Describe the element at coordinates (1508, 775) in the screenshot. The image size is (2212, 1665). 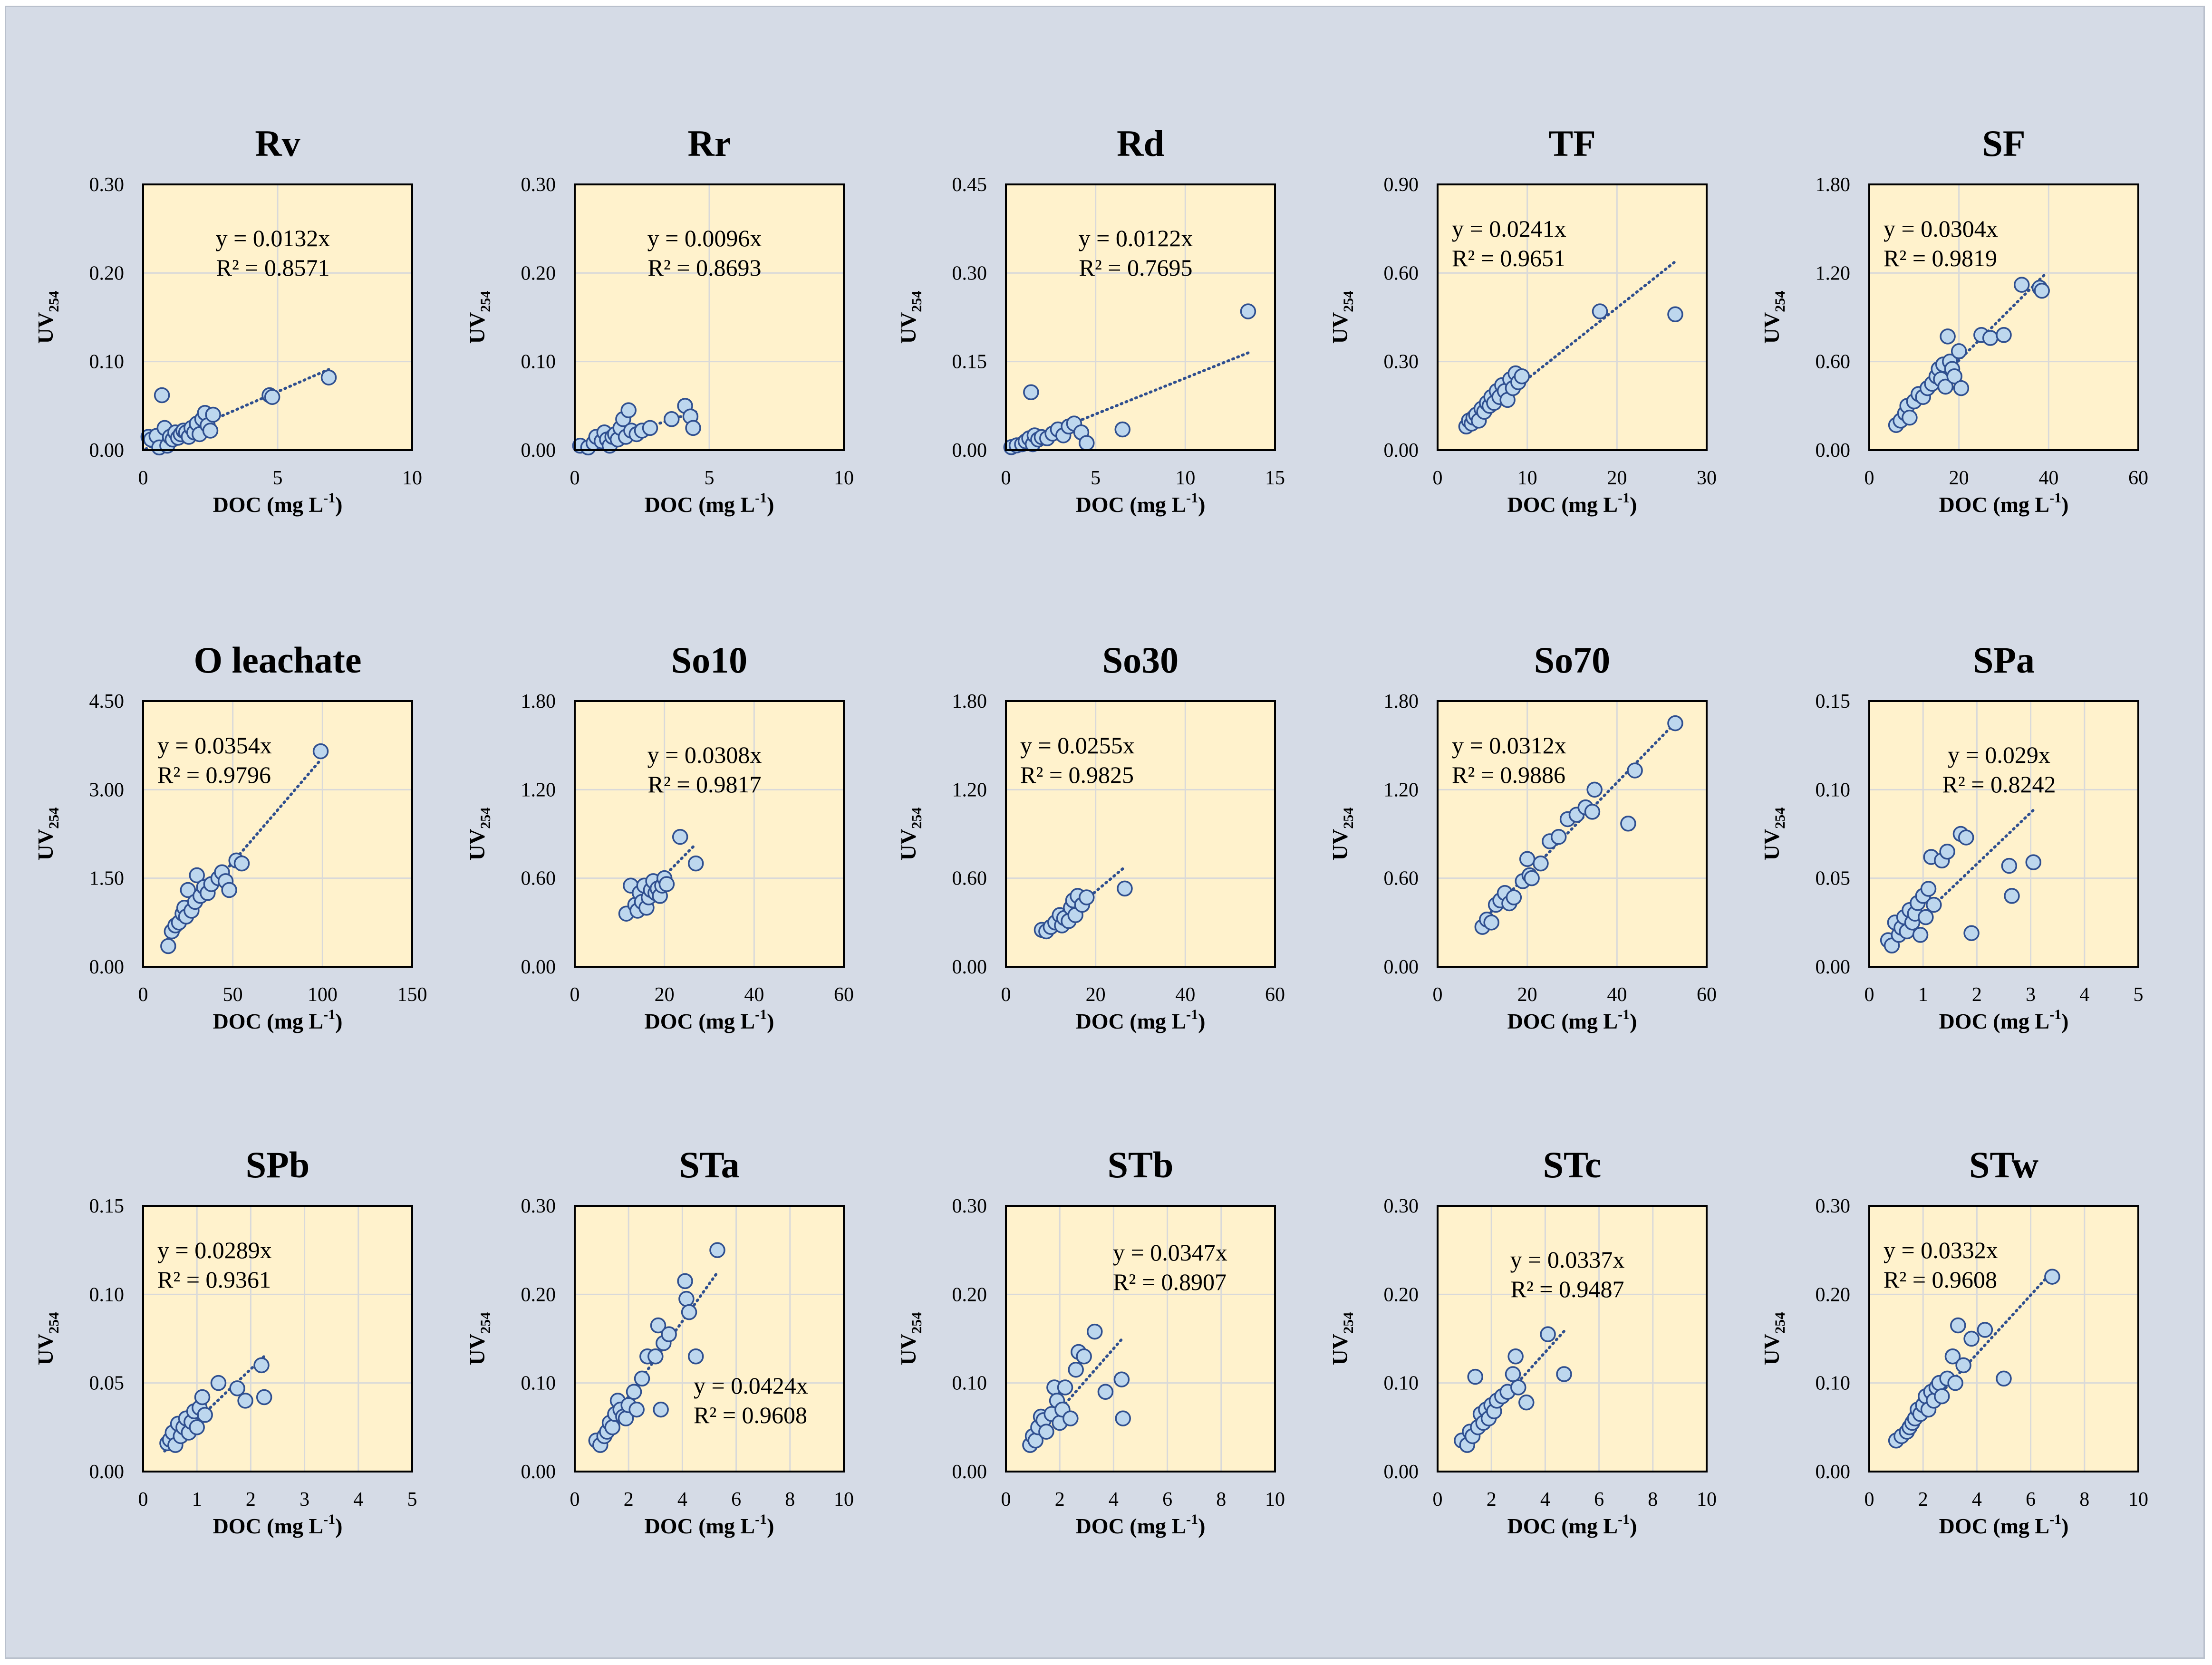
I see `trend-r-squared: R² = 0.9886` at that location.